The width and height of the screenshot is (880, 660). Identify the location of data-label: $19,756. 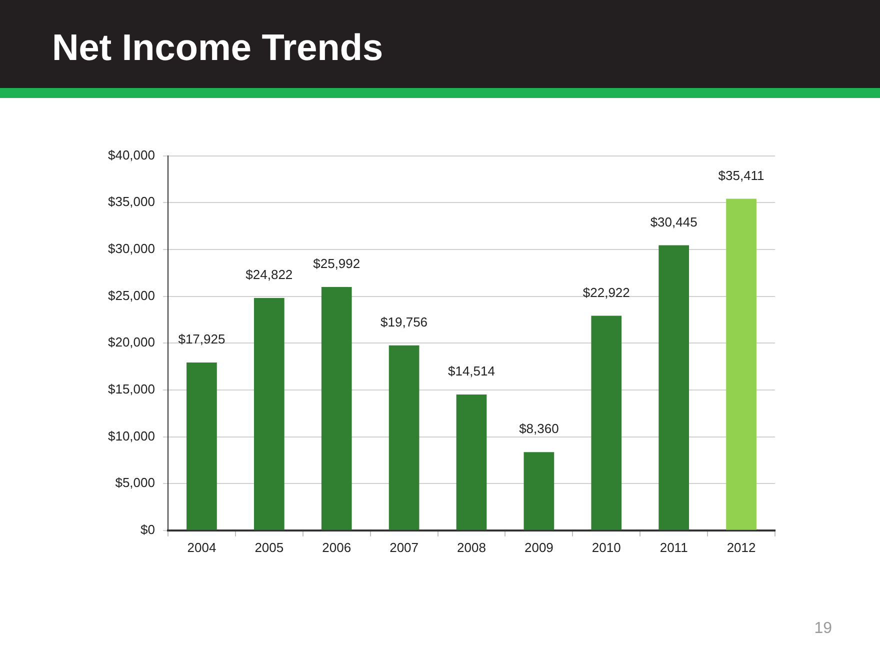
(404, 322).